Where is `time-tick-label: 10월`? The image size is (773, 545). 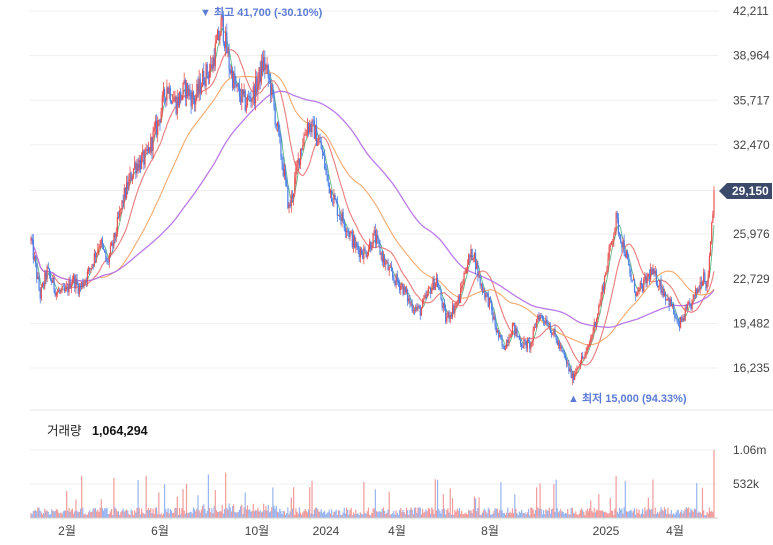 time-tick-label: 10월 is located at coordinates (257, 531).